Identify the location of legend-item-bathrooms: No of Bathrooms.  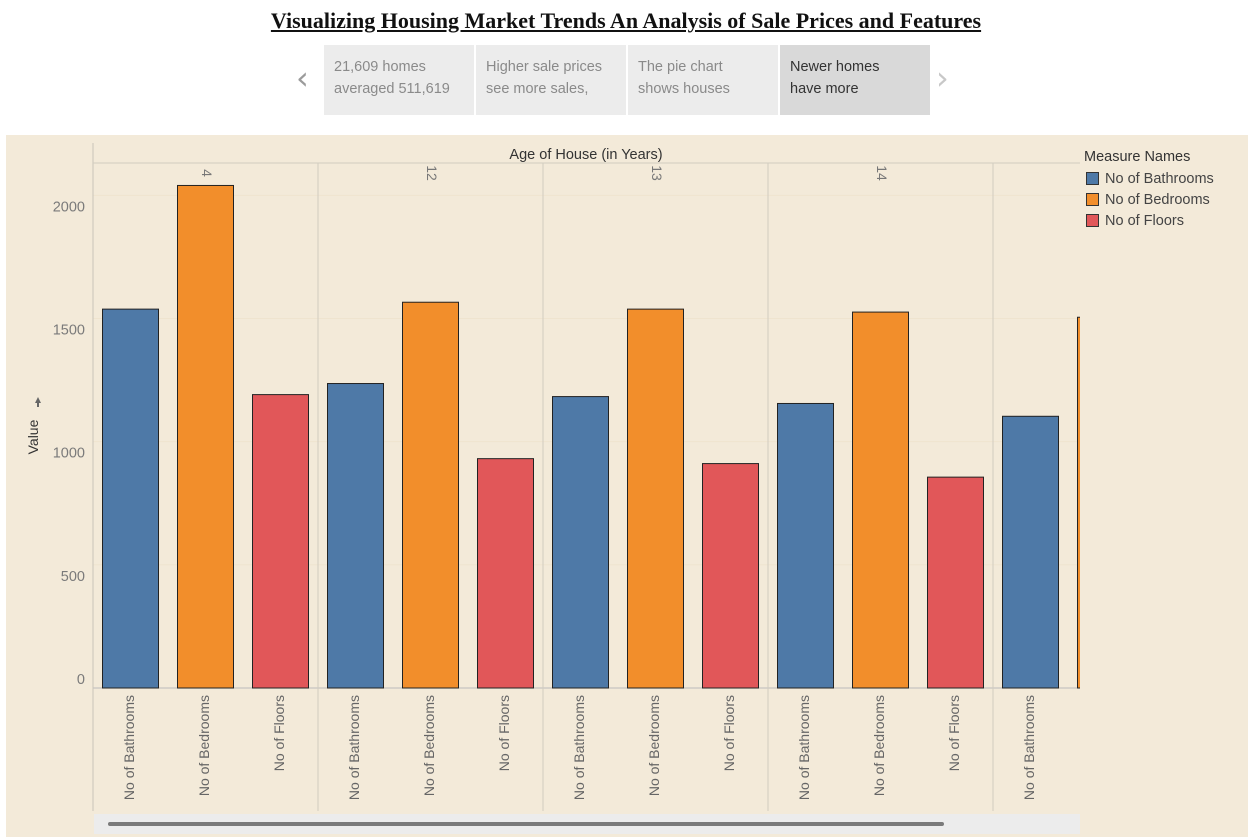
(1164, 178).